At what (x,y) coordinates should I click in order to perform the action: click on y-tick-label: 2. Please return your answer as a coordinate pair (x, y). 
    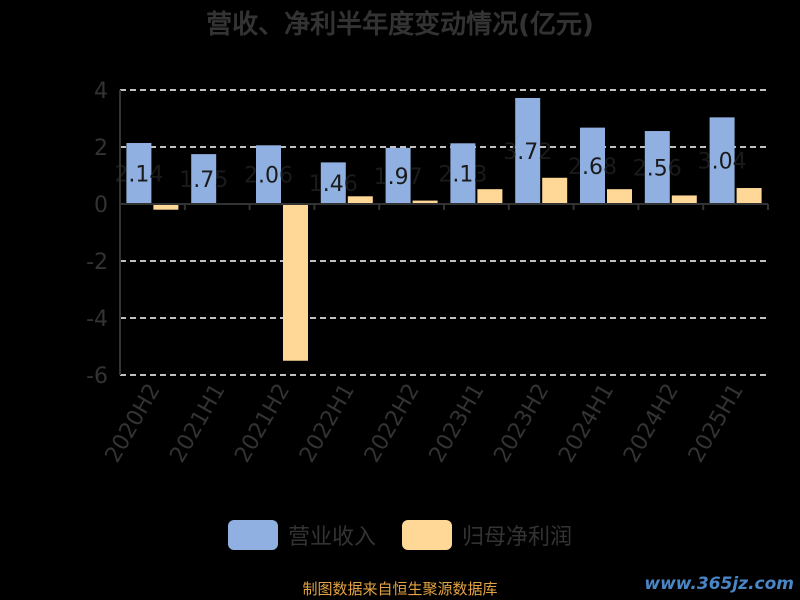
    Looking at the image, I should click on (101, 148).